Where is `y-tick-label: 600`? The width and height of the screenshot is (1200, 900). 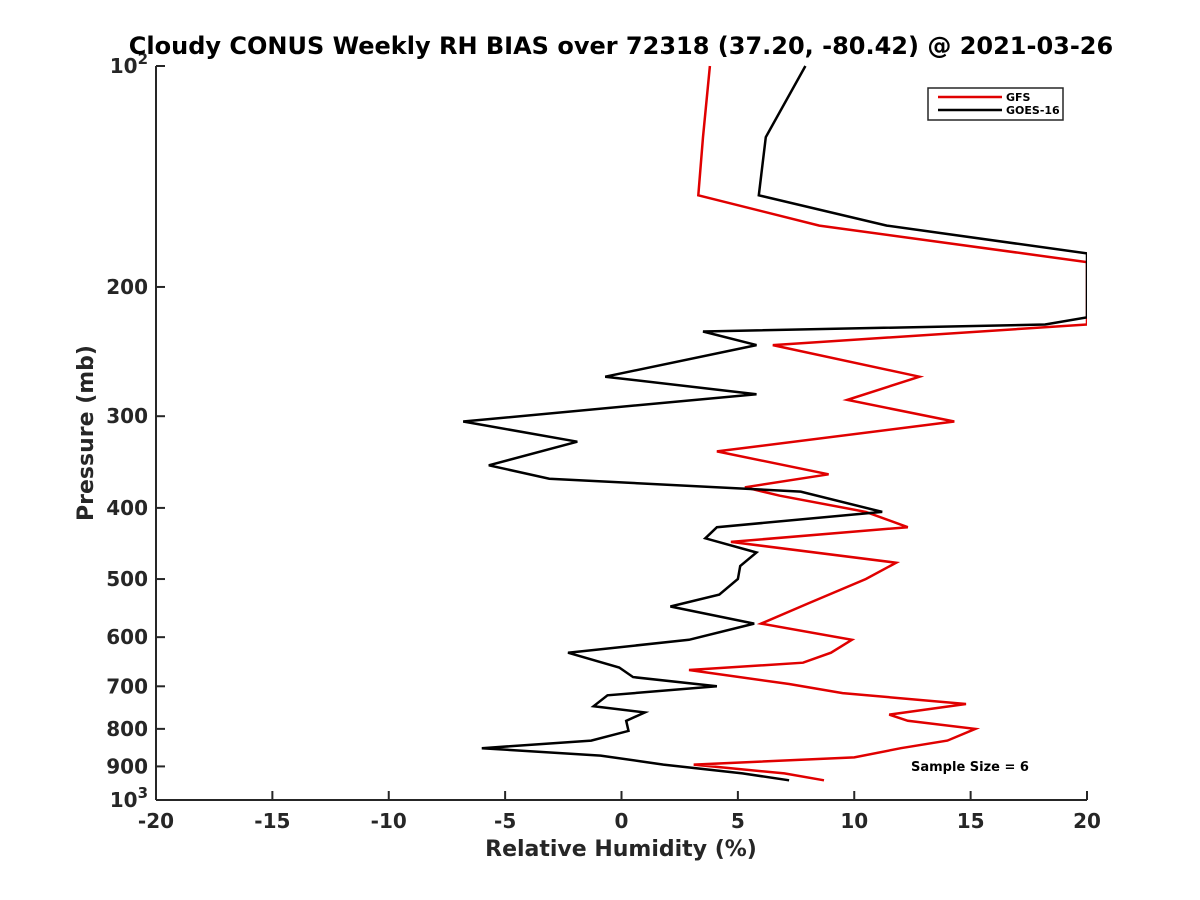 y-tick-label: 600 is located at coordinates (127, 637).